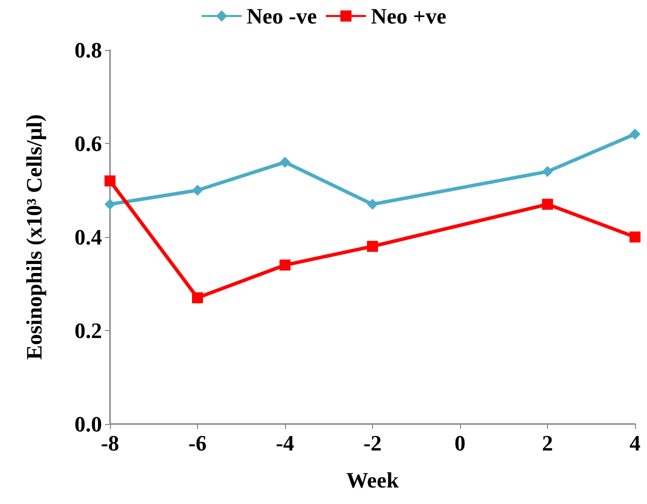  I want to click on x-tick-label: 4, so click(635, 443).